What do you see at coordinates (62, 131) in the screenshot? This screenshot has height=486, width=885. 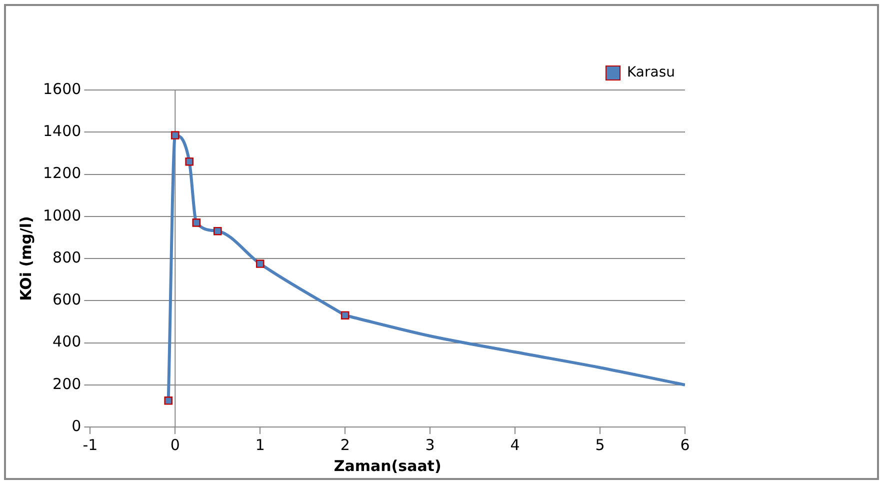 I see `y-tick-label: 1400` at bounding box center [62, 131].